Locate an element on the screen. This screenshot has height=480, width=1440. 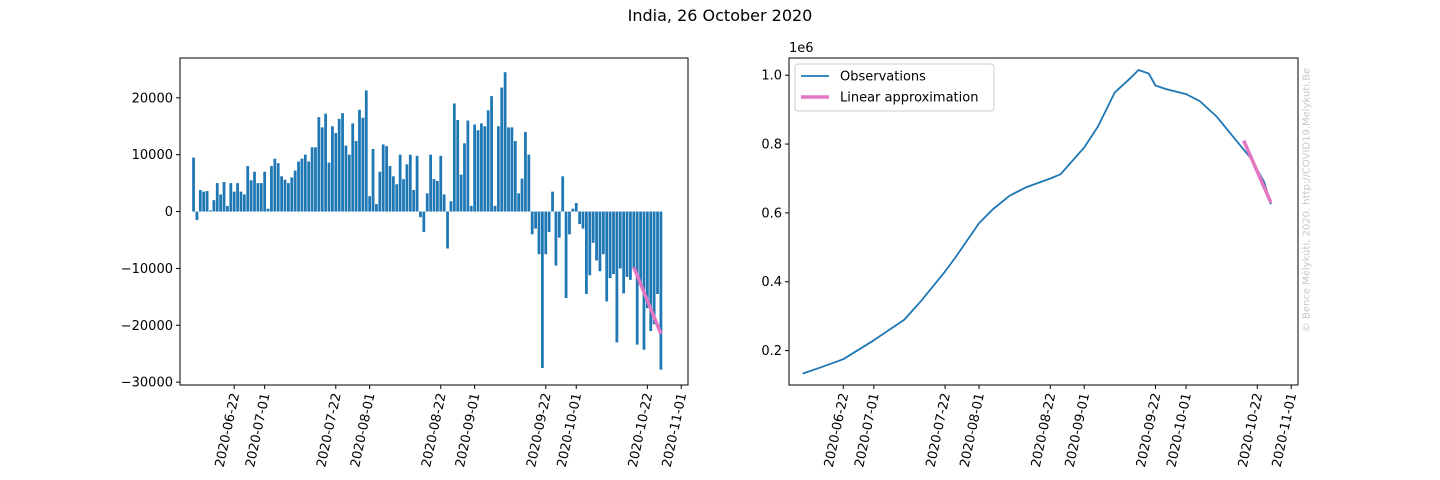
legend: Observations Linear approximation is located at coordinates (894, 87).